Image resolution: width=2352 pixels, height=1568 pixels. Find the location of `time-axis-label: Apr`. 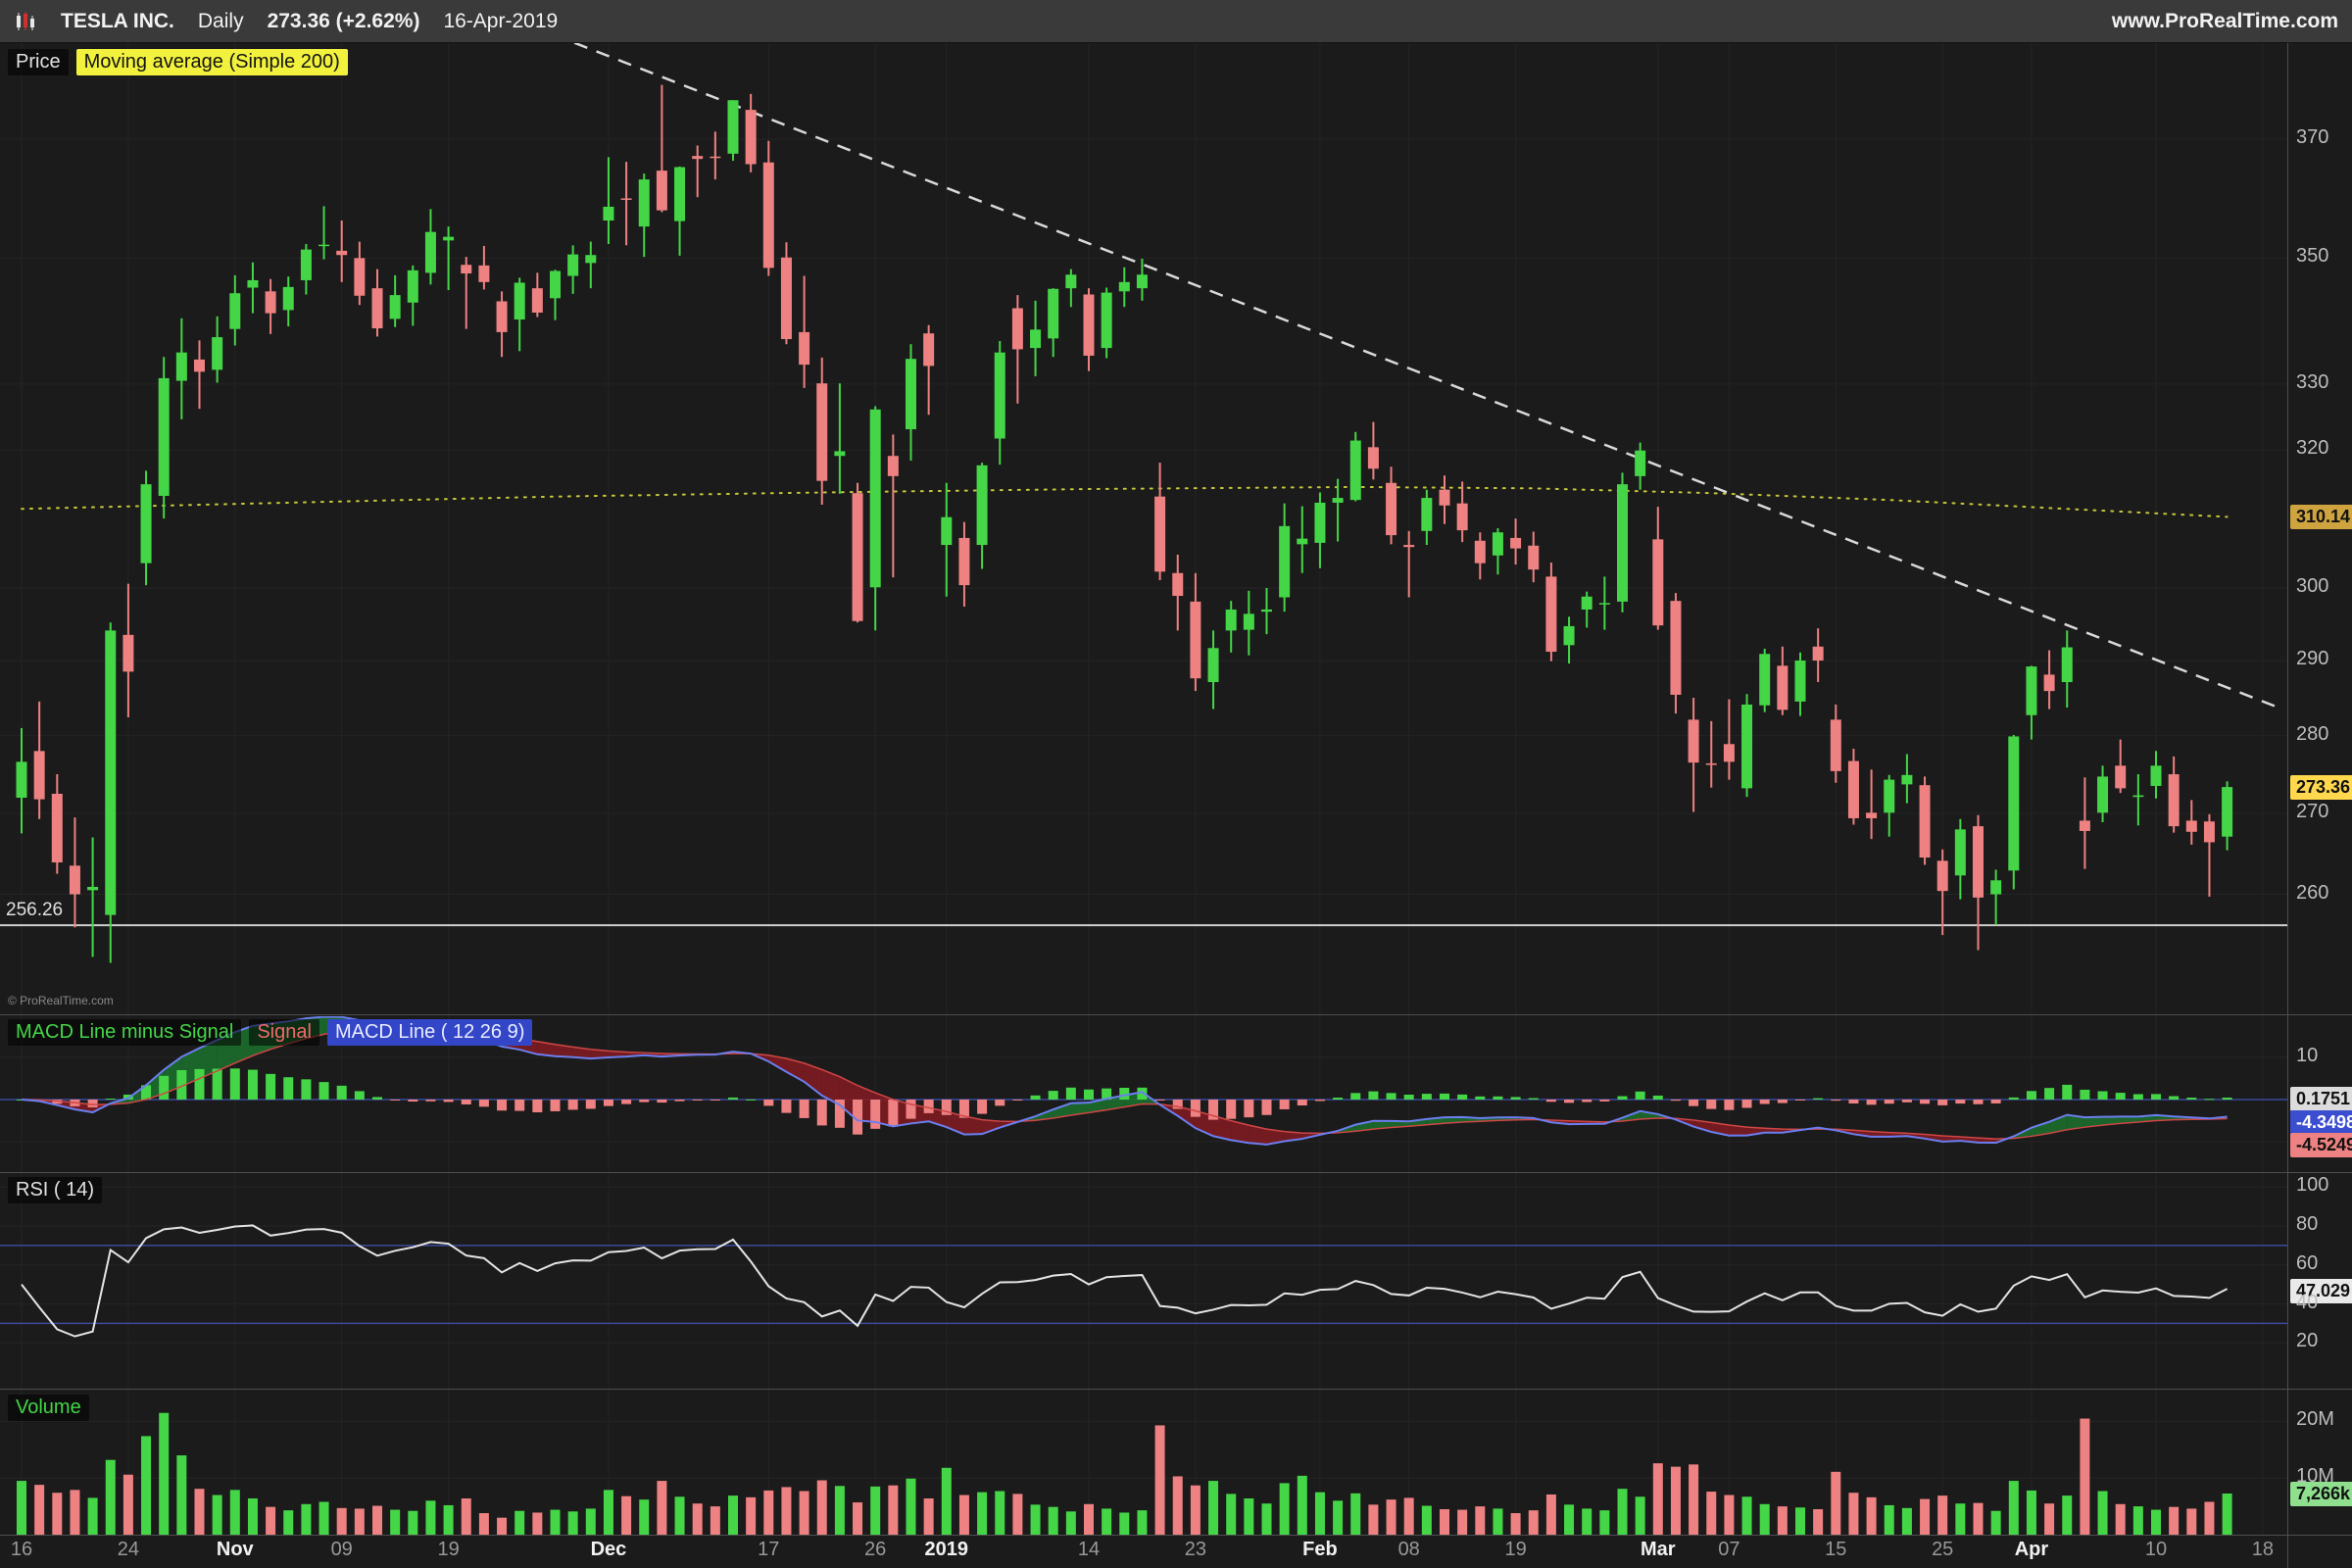

time-axis-label: Apr is located at coordinates (2031, 1549).